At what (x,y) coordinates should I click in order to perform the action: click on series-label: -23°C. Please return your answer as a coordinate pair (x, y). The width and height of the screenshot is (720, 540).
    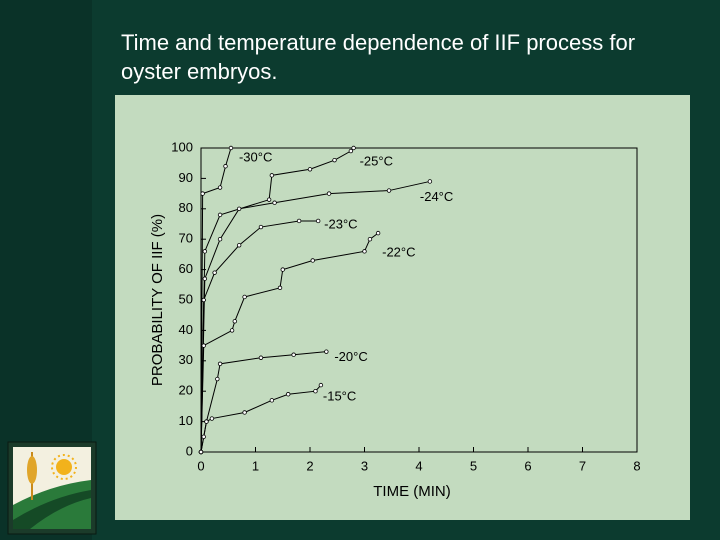
    Looking at the image, I should click on (340, 223).